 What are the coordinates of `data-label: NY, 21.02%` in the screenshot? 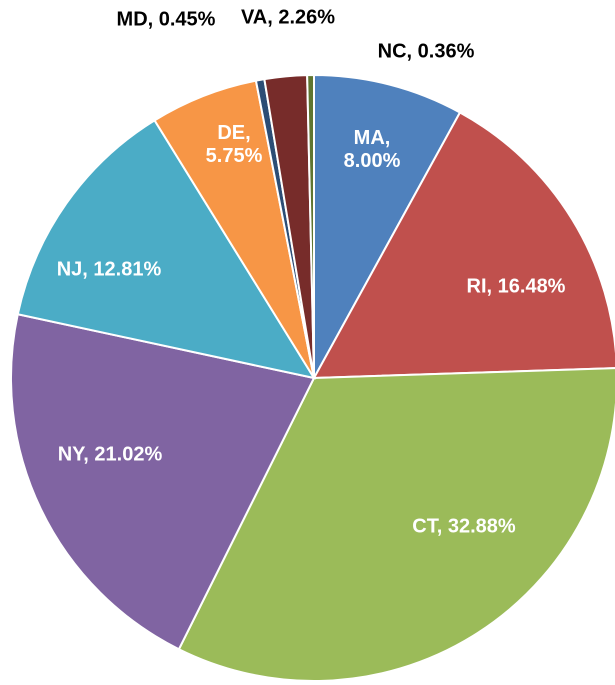 It's located at (110, 454).